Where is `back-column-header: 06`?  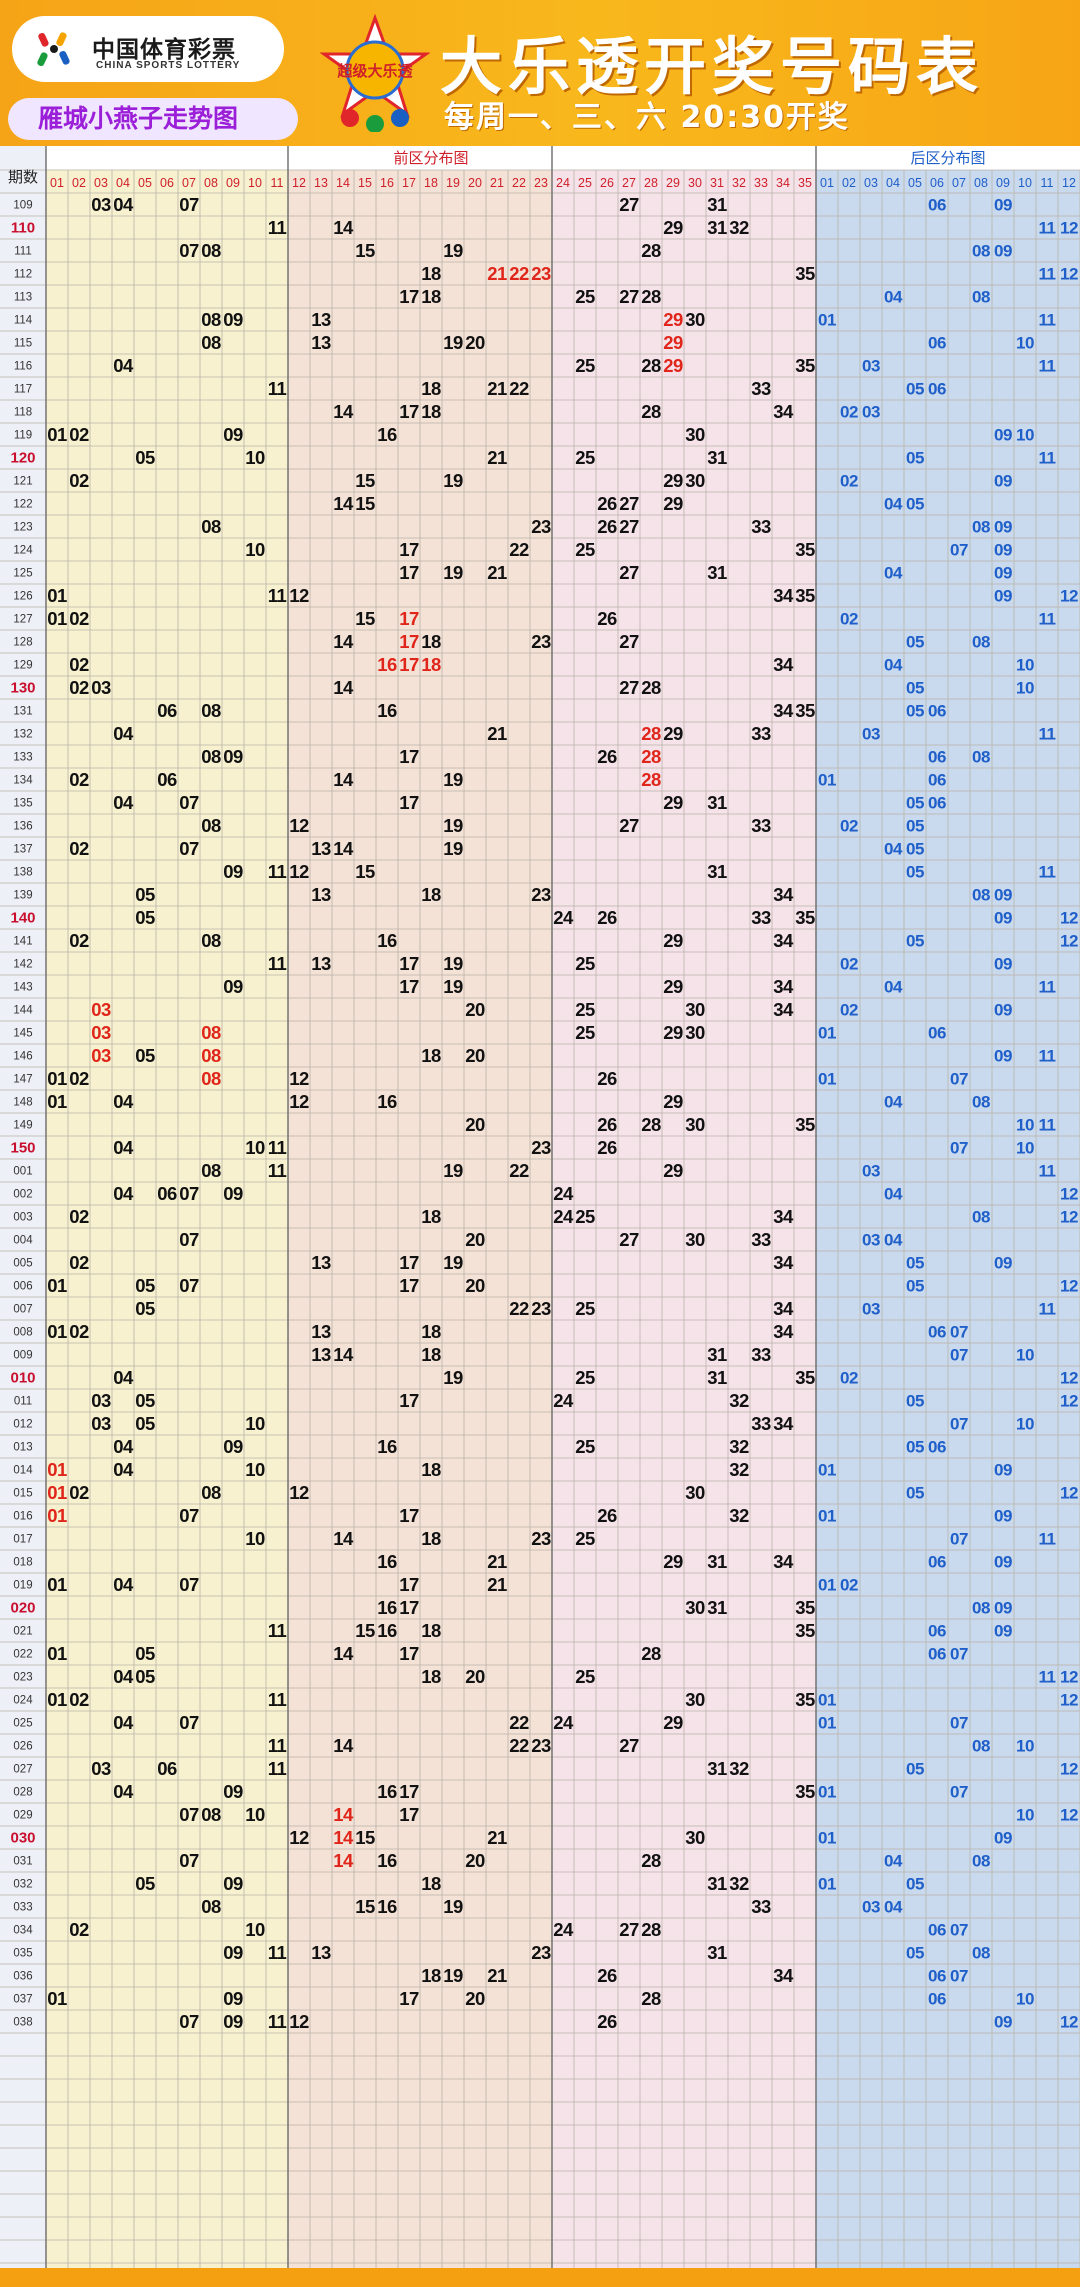
back-column-header: 06 is located at coordinates (937, 183).